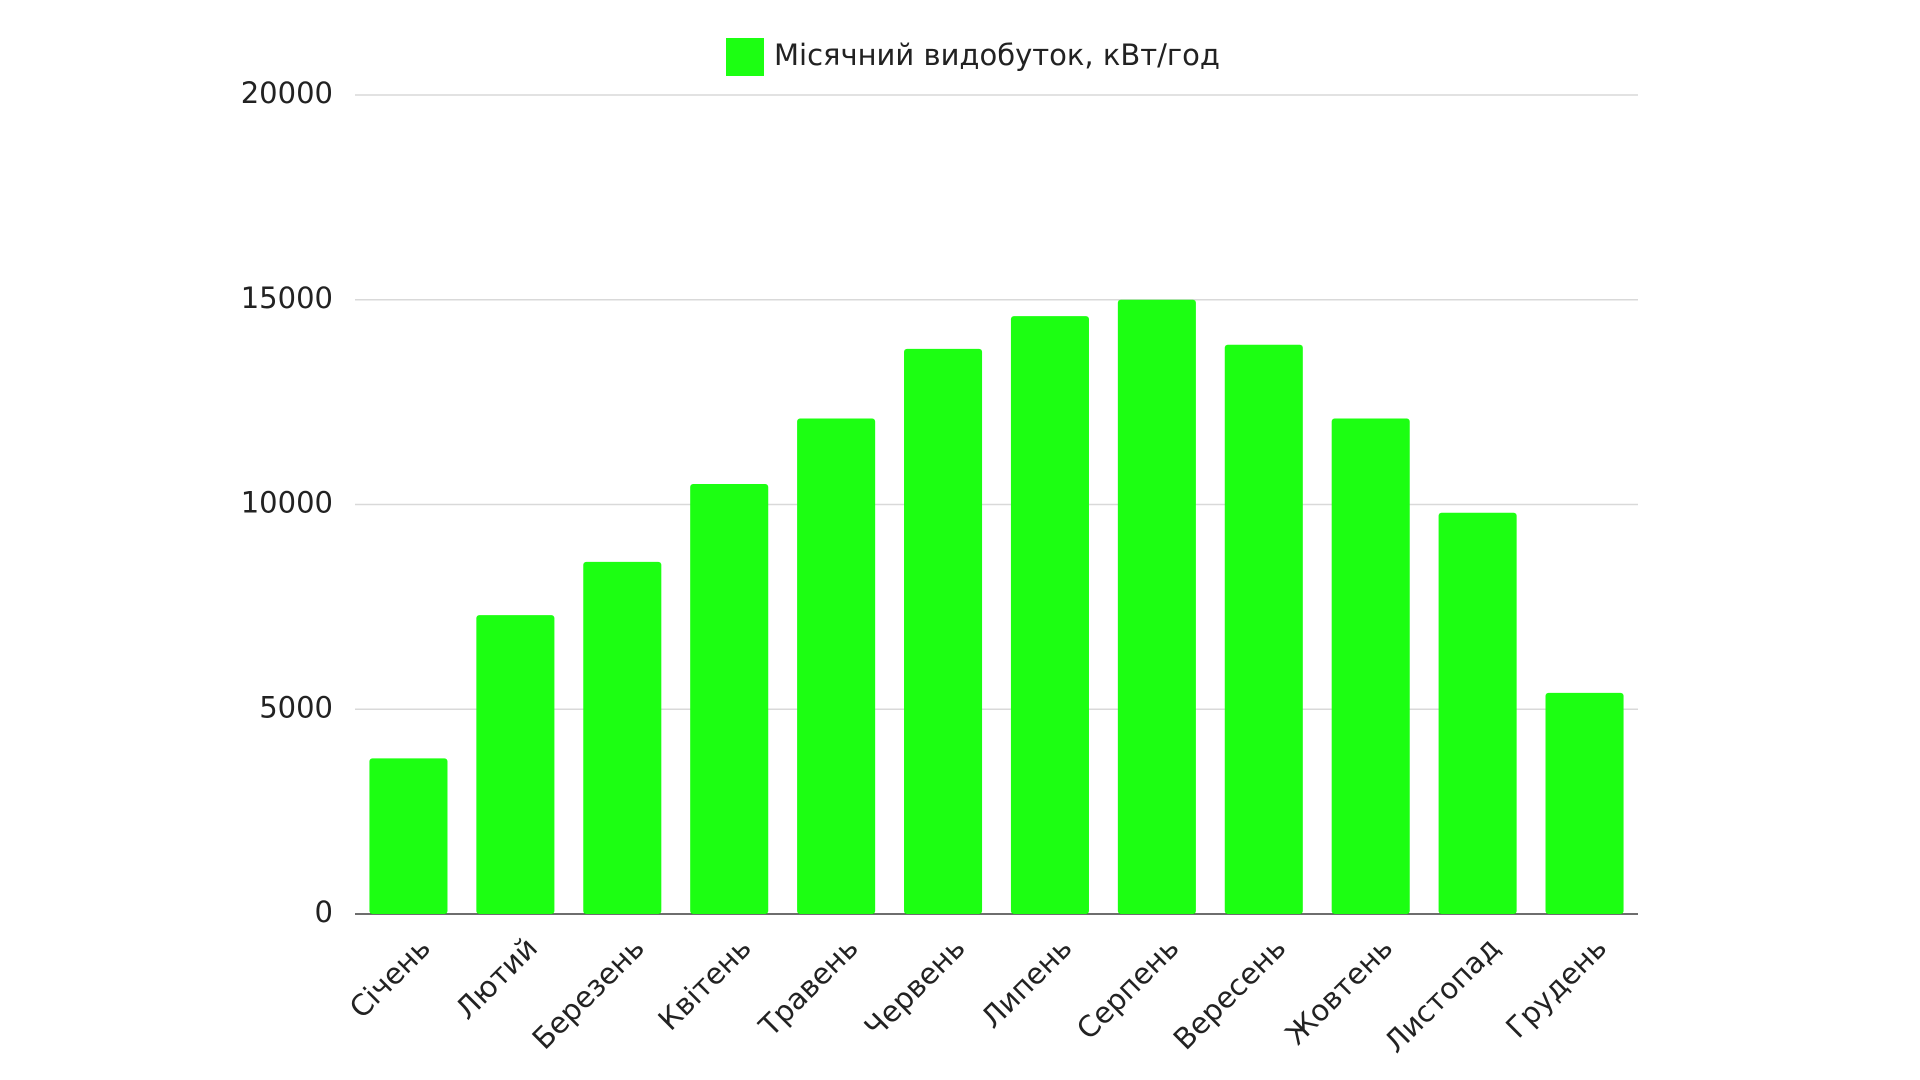 The height and width of the screenshot is (1080, 1920). I want to click on x-tick-label: Грудень, so click(1556, 988).